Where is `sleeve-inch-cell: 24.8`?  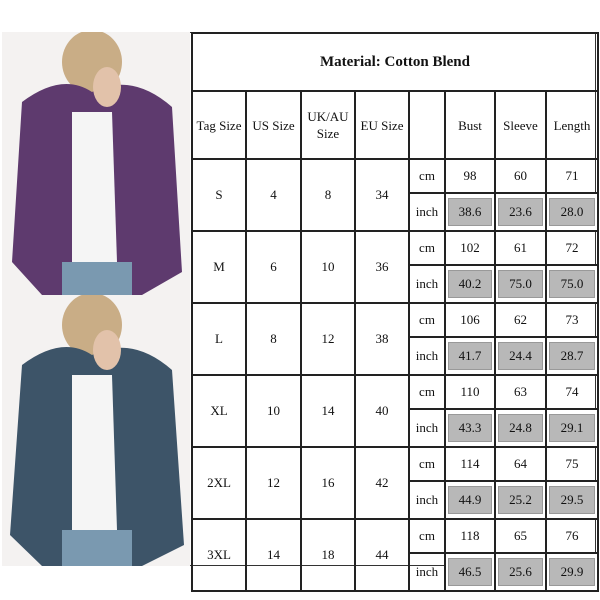
sleeve-inch-cell: 24.8 is located at coordinates (520, 428).